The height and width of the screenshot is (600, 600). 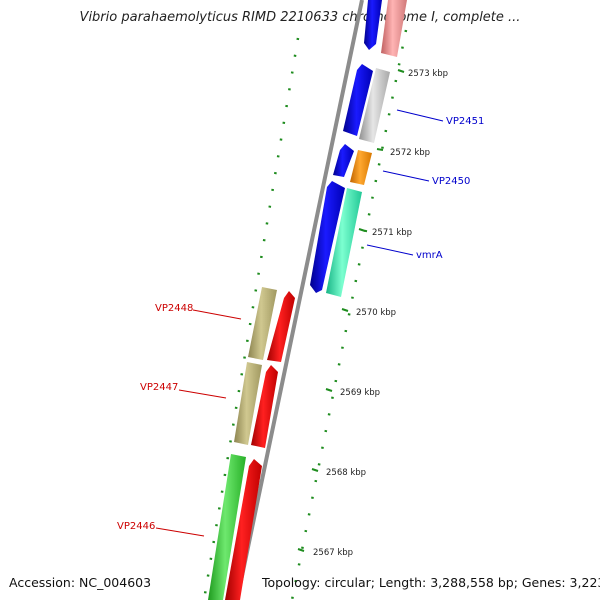 I want to click on cog-bar-top-pink, so click(x=394, y=28).